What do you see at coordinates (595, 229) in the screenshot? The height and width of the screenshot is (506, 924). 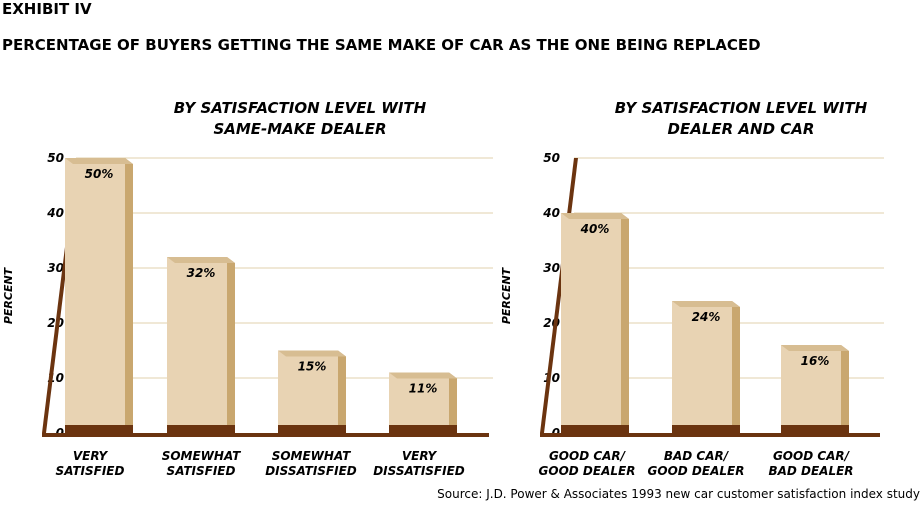 I see `bar-value-label: 40%` at bounding box center [595, 229].